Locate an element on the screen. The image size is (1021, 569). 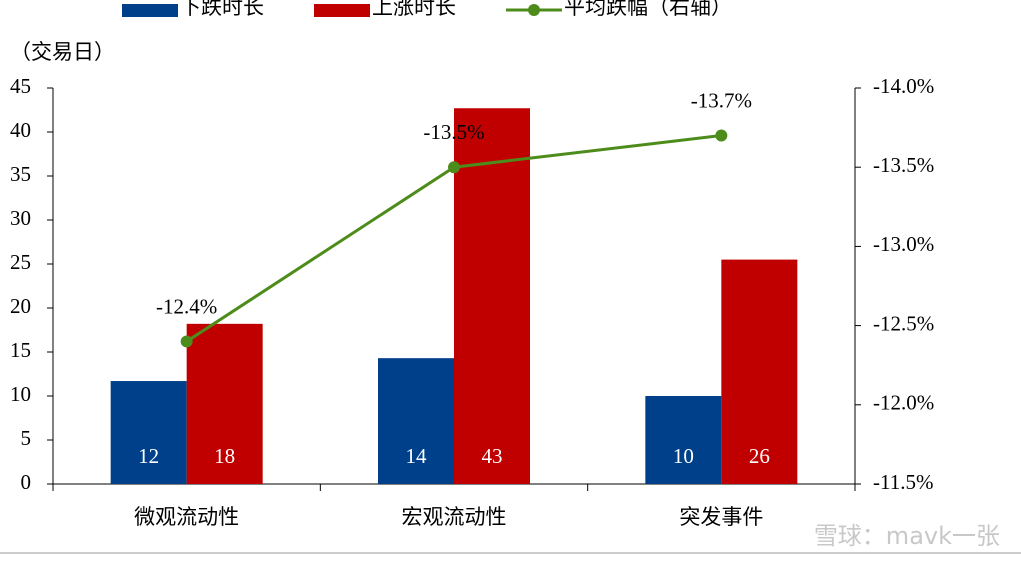
bar-value-label: 10 is located at coordinates (683, 456).